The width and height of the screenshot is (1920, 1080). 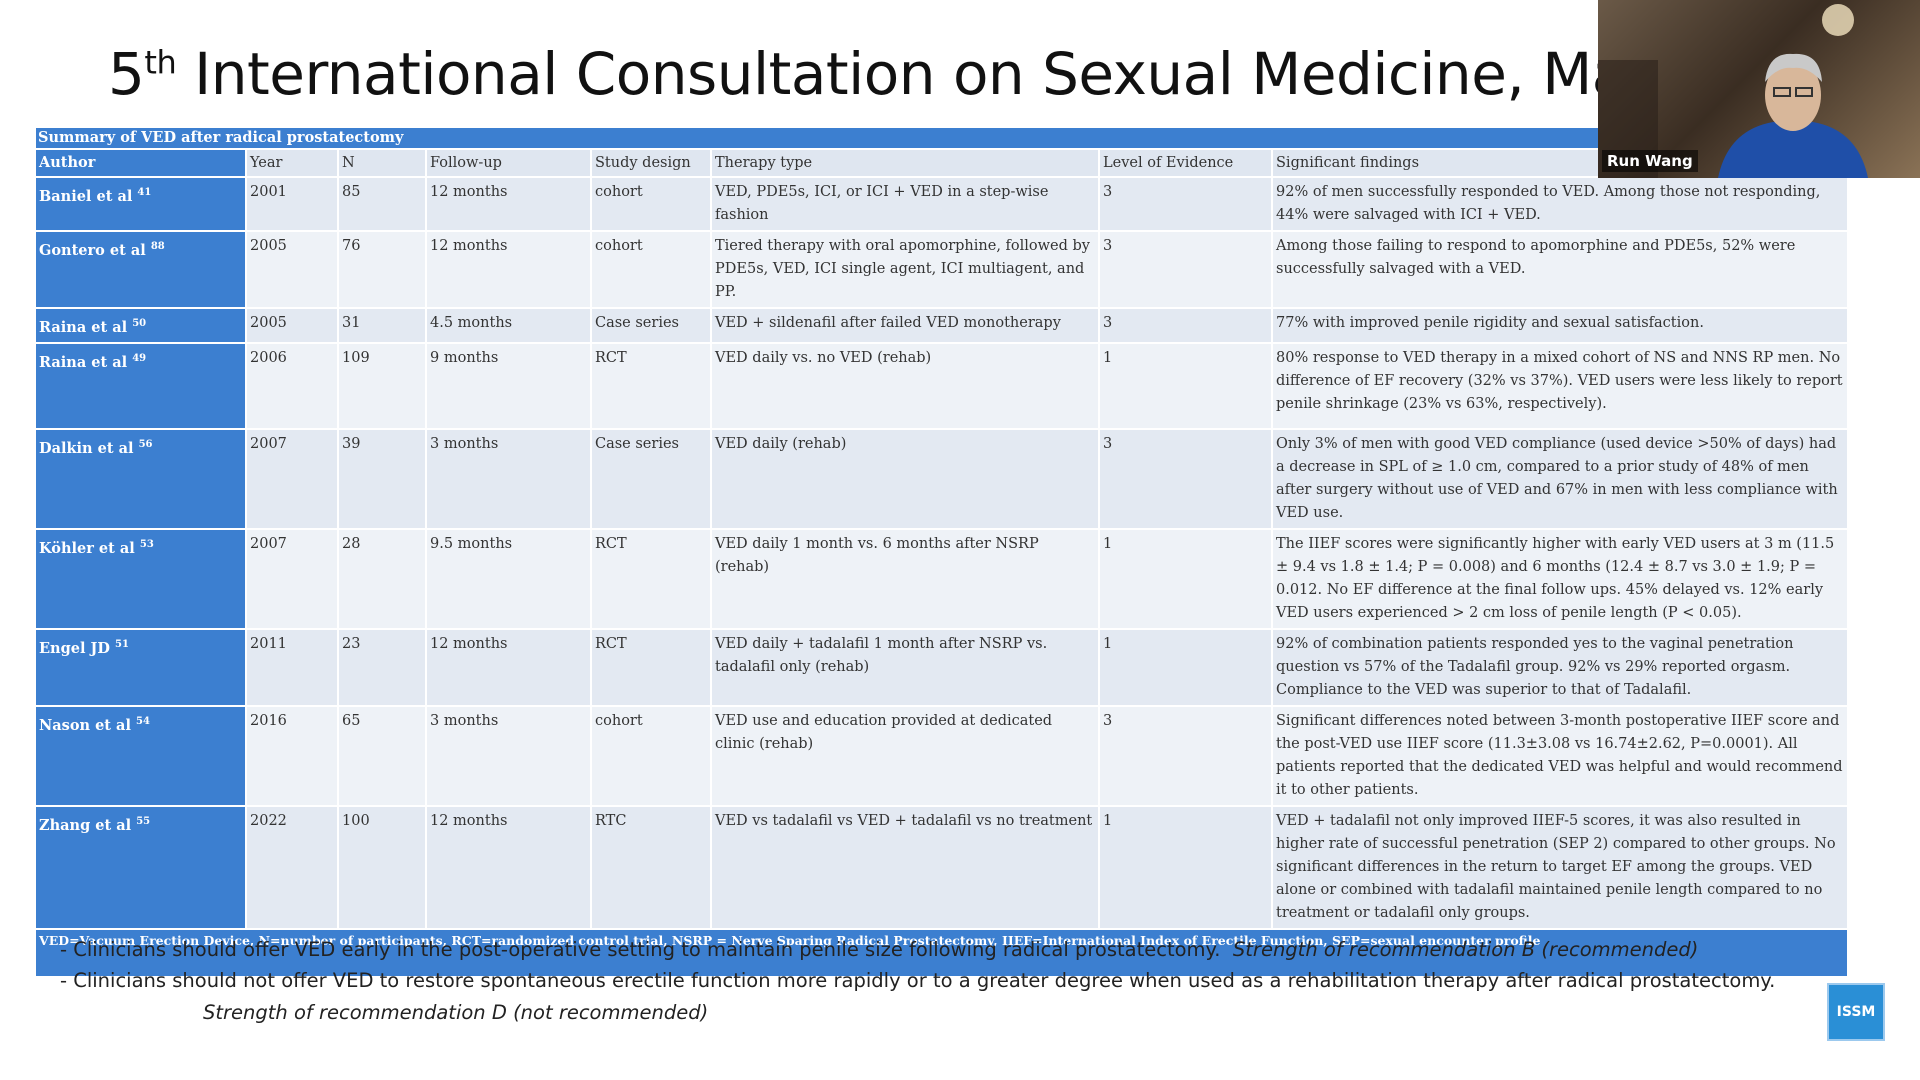 I want to click on author-ref: 41, so click(x=144, y=192).